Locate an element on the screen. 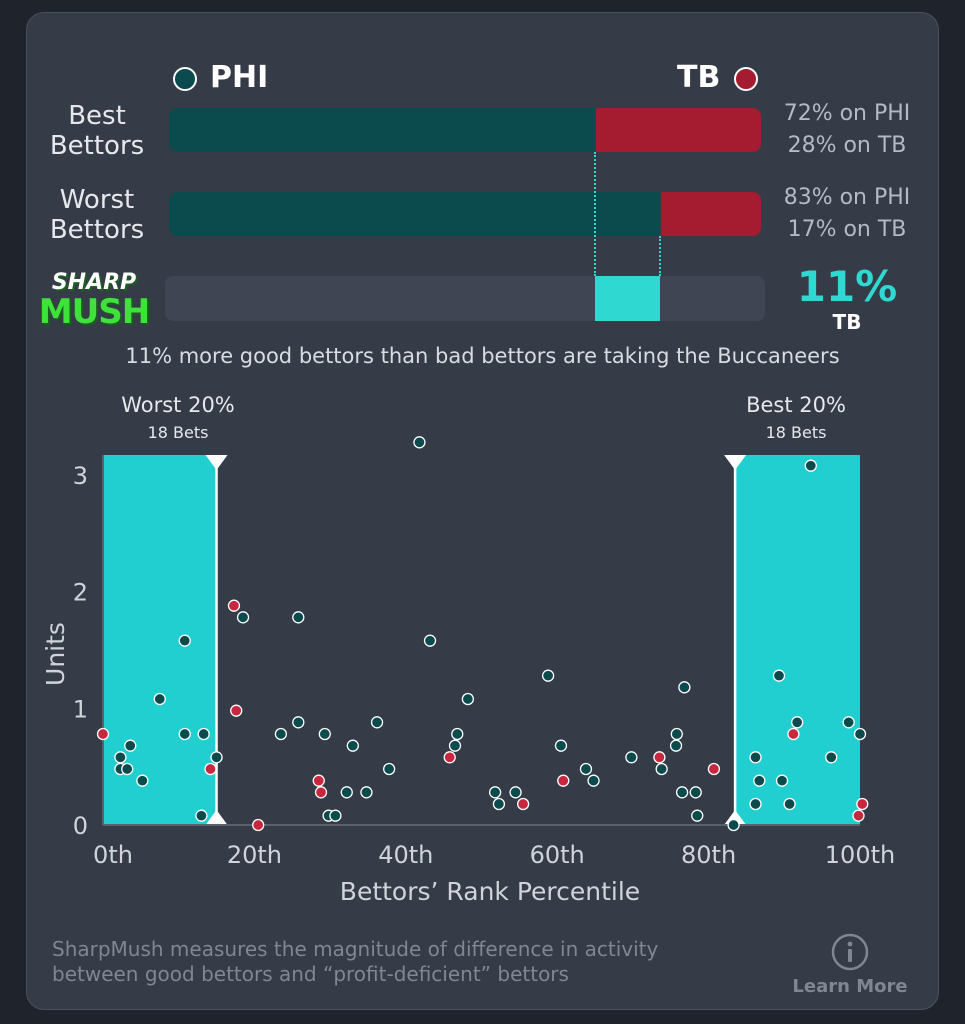 The height and width of the screenshot is (1024, 965). guide-line-right is located at coordinates (660, 256).